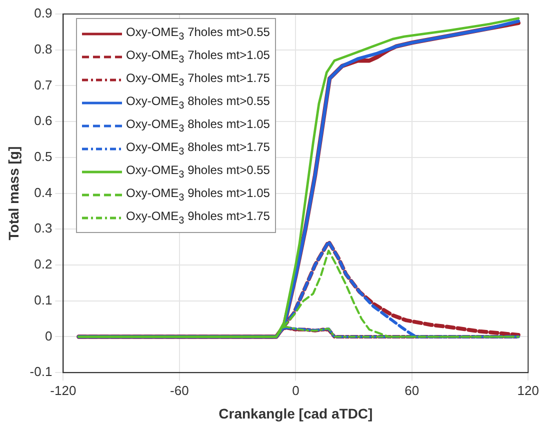 The image size is (542, 429). What do you see at coordinates (198, 33) in the screenshot?
I see `legend-label: Oxy-OME$_{3}$ 7holes mt>0.55` at bounding box center [198, 33].